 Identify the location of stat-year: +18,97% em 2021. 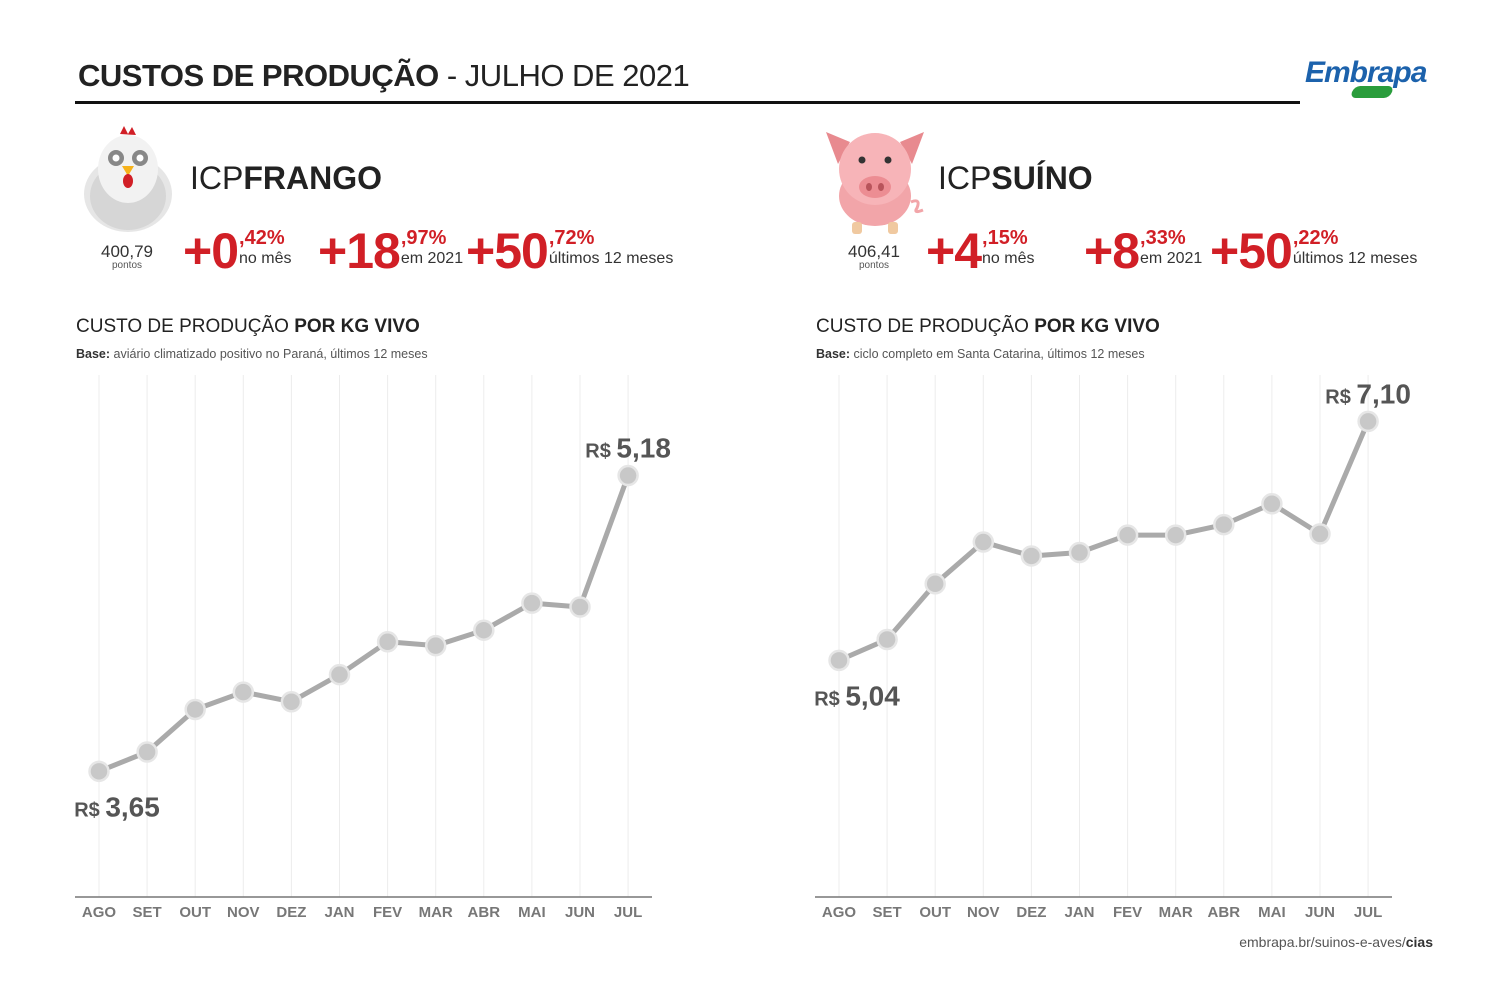
(390, 251).